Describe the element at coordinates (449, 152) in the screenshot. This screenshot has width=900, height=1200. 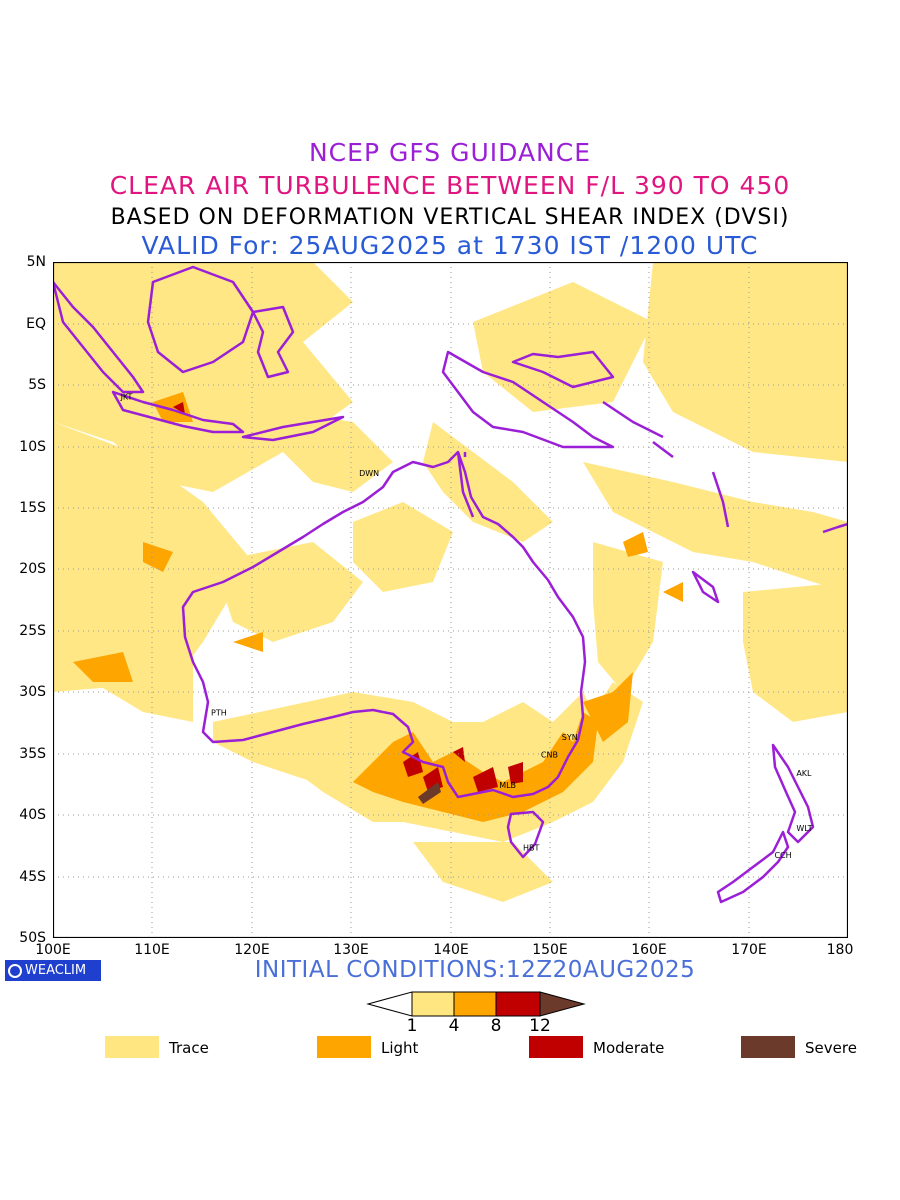
I see `map-title: NCEP GFS GUIDANCE` at that location.